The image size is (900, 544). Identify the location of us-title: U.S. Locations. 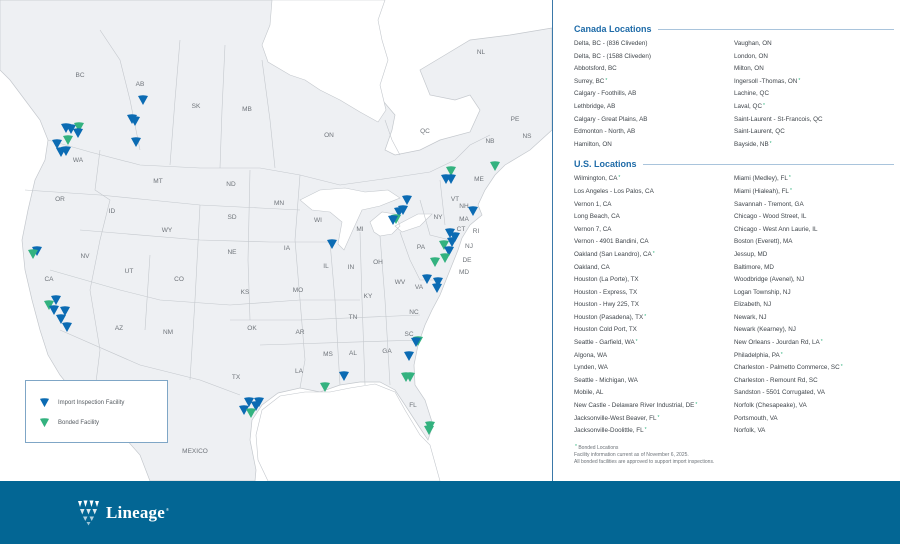
(605, 164).